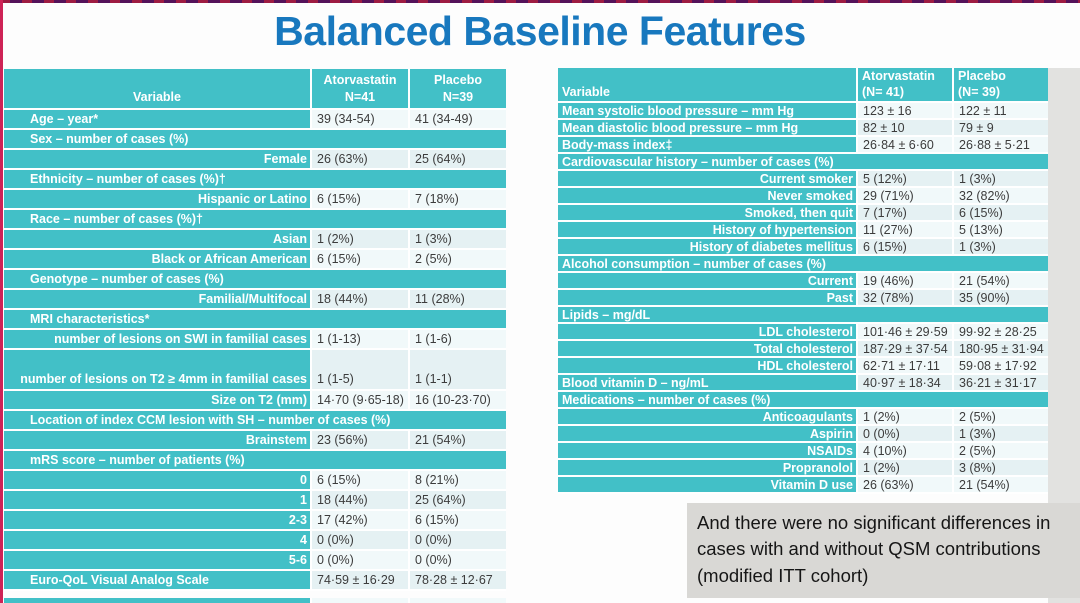 The image size is (1080, 603). Describe the element at coordinates (457, 199) in the screenshot. I see `value-placebo: 7 (18%)` at that location.